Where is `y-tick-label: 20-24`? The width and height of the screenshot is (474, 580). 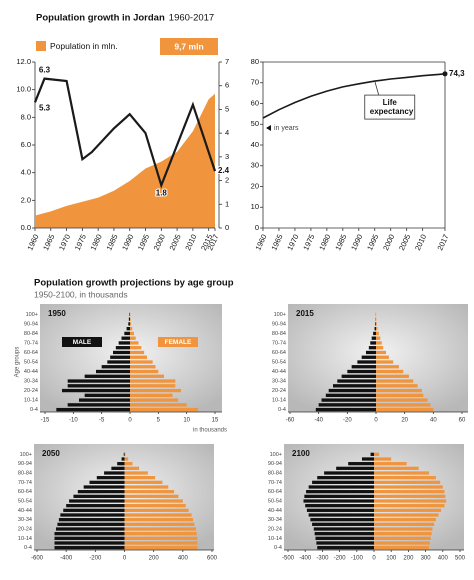
y-tick-label: 20-24 is located at coordinates (25, 529).